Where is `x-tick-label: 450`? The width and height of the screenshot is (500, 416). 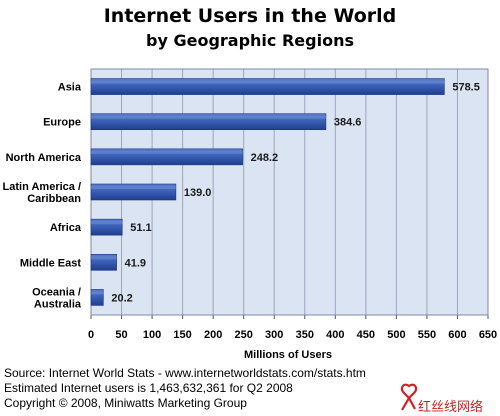
x-tick-label: 450 is located at coordinates (366, 335).